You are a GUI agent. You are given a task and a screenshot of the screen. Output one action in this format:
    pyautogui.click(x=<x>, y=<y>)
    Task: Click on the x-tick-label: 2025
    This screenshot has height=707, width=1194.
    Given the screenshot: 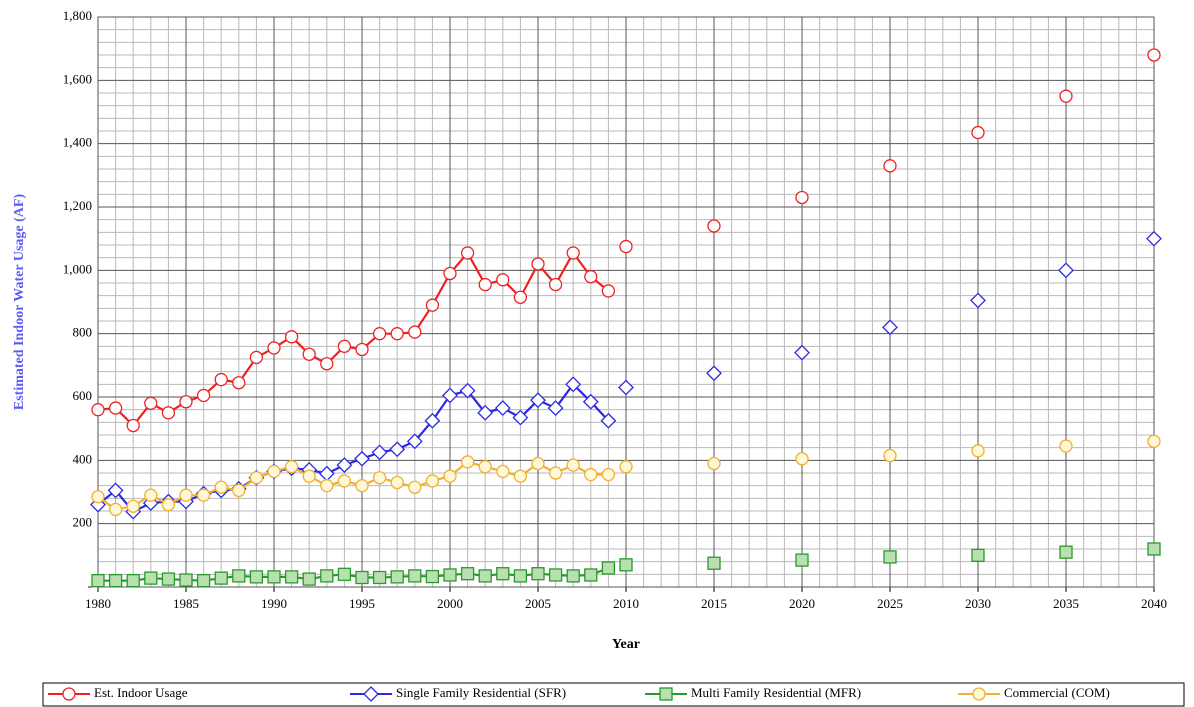 What is the action you would take?
    pyautogui.click(x=890, y=603)
    